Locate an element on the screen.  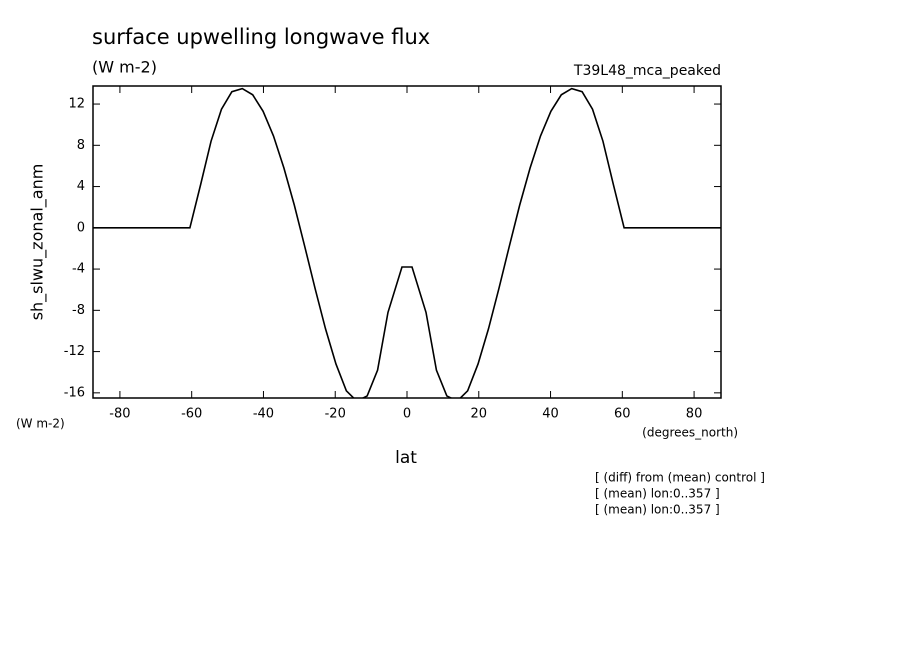
y-tick-label: -12 is located at coordinates (74, 351).